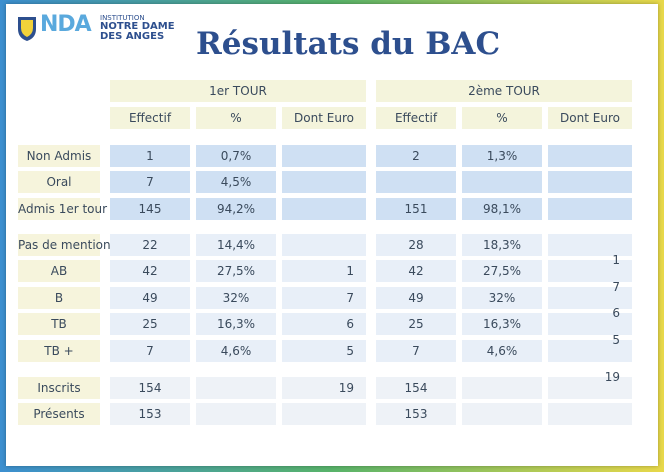 Image resolution: width=664 pixels, height=472 pixels. I want to click on column-header: Dont Euro, so click(324, 118).